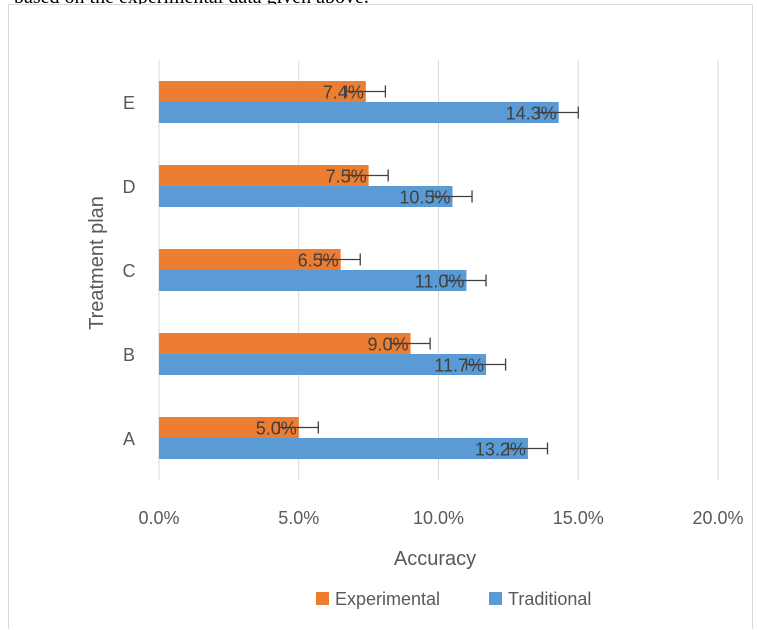 The width and height of the screenshot is (757, 630). I want to click on data-label: 11.0%, so click(440, 282).